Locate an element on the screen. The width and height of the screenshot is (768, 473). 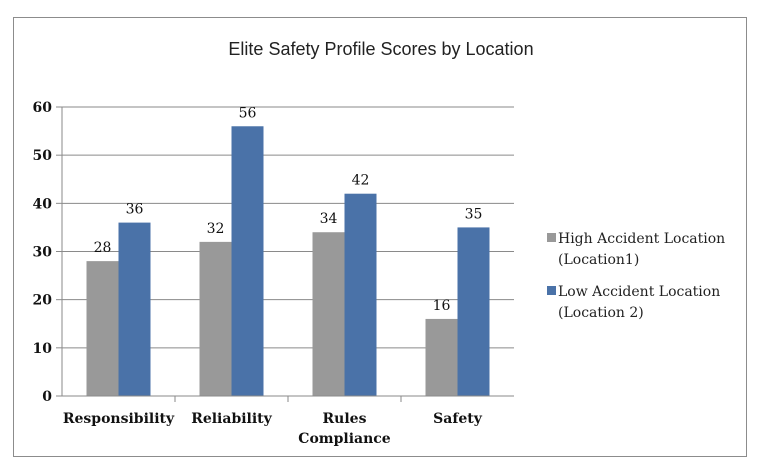
x-category-label: Rules is located at coordinates (345, 419).